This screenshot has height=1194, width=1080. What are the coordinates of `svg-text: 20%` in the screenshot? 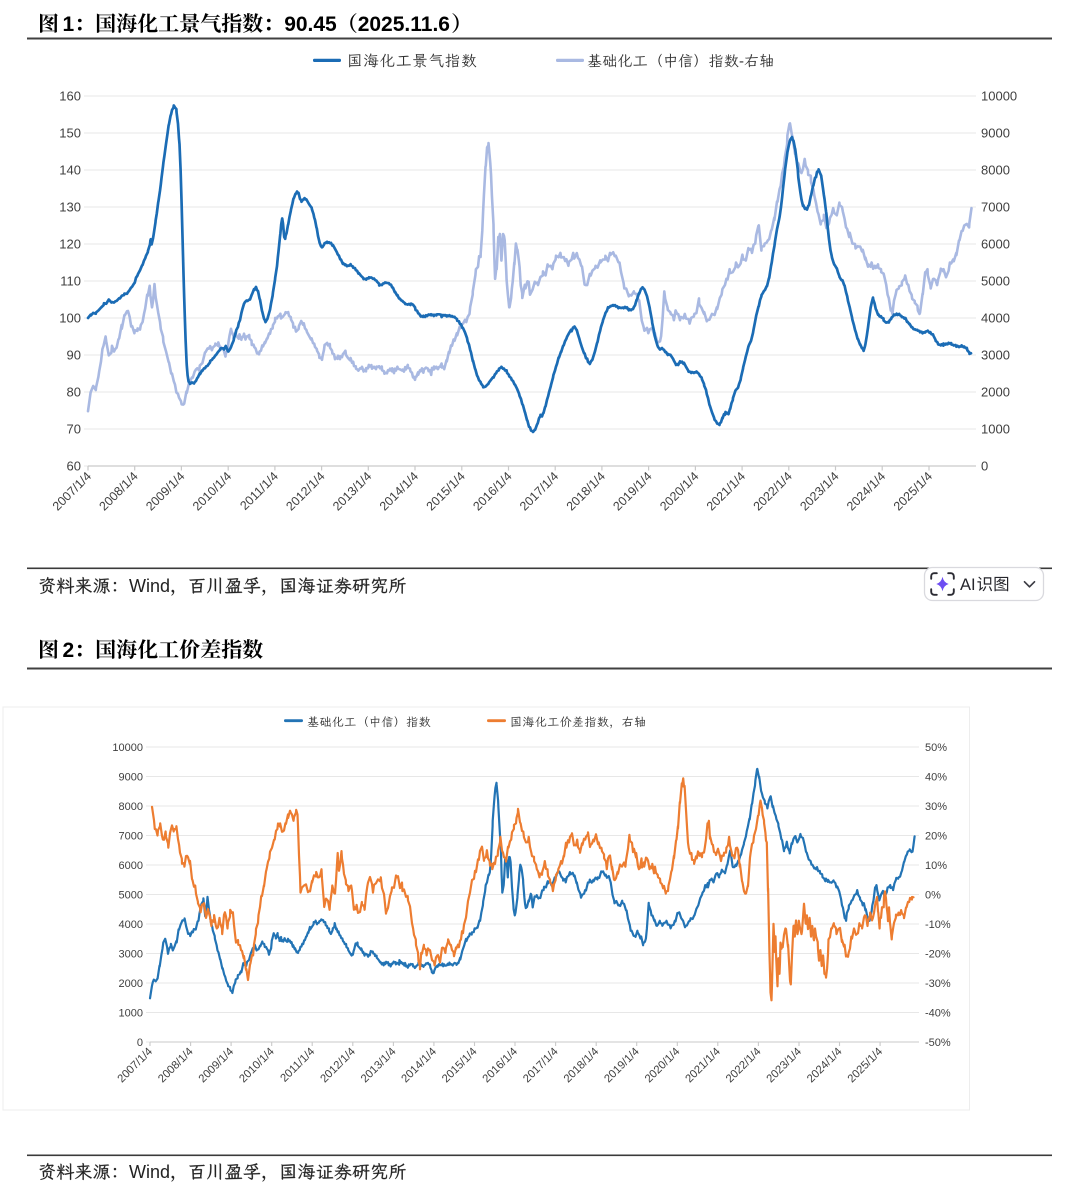 It's located at (936, 836).